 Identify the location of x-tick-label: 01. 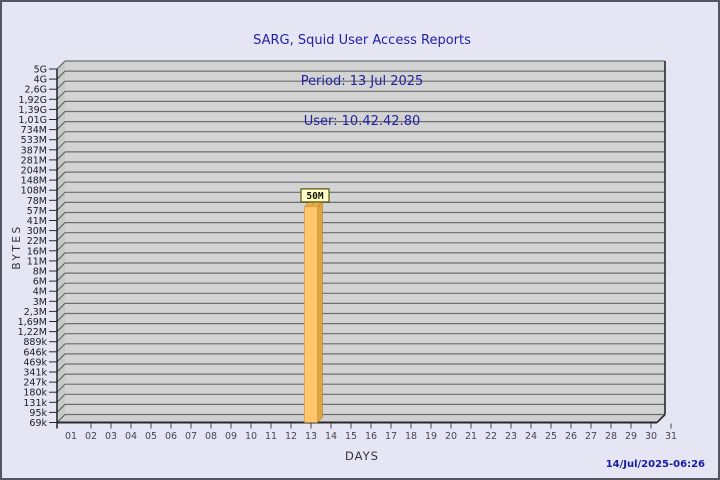
(71, 436).